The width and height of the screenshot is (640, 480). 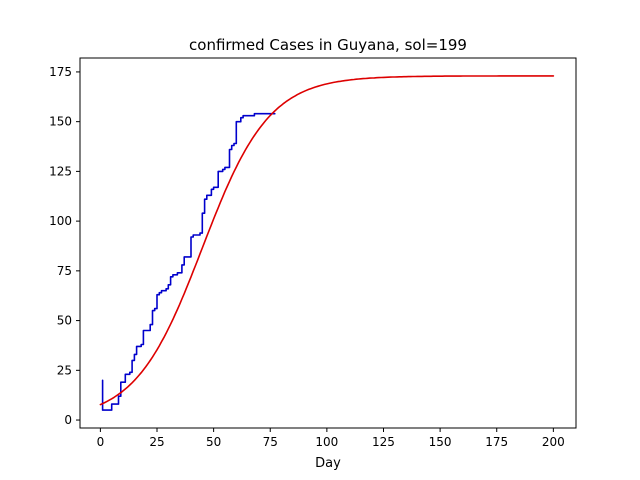 I want to click on x-axis-label: Day, so click(x=328, y=463).